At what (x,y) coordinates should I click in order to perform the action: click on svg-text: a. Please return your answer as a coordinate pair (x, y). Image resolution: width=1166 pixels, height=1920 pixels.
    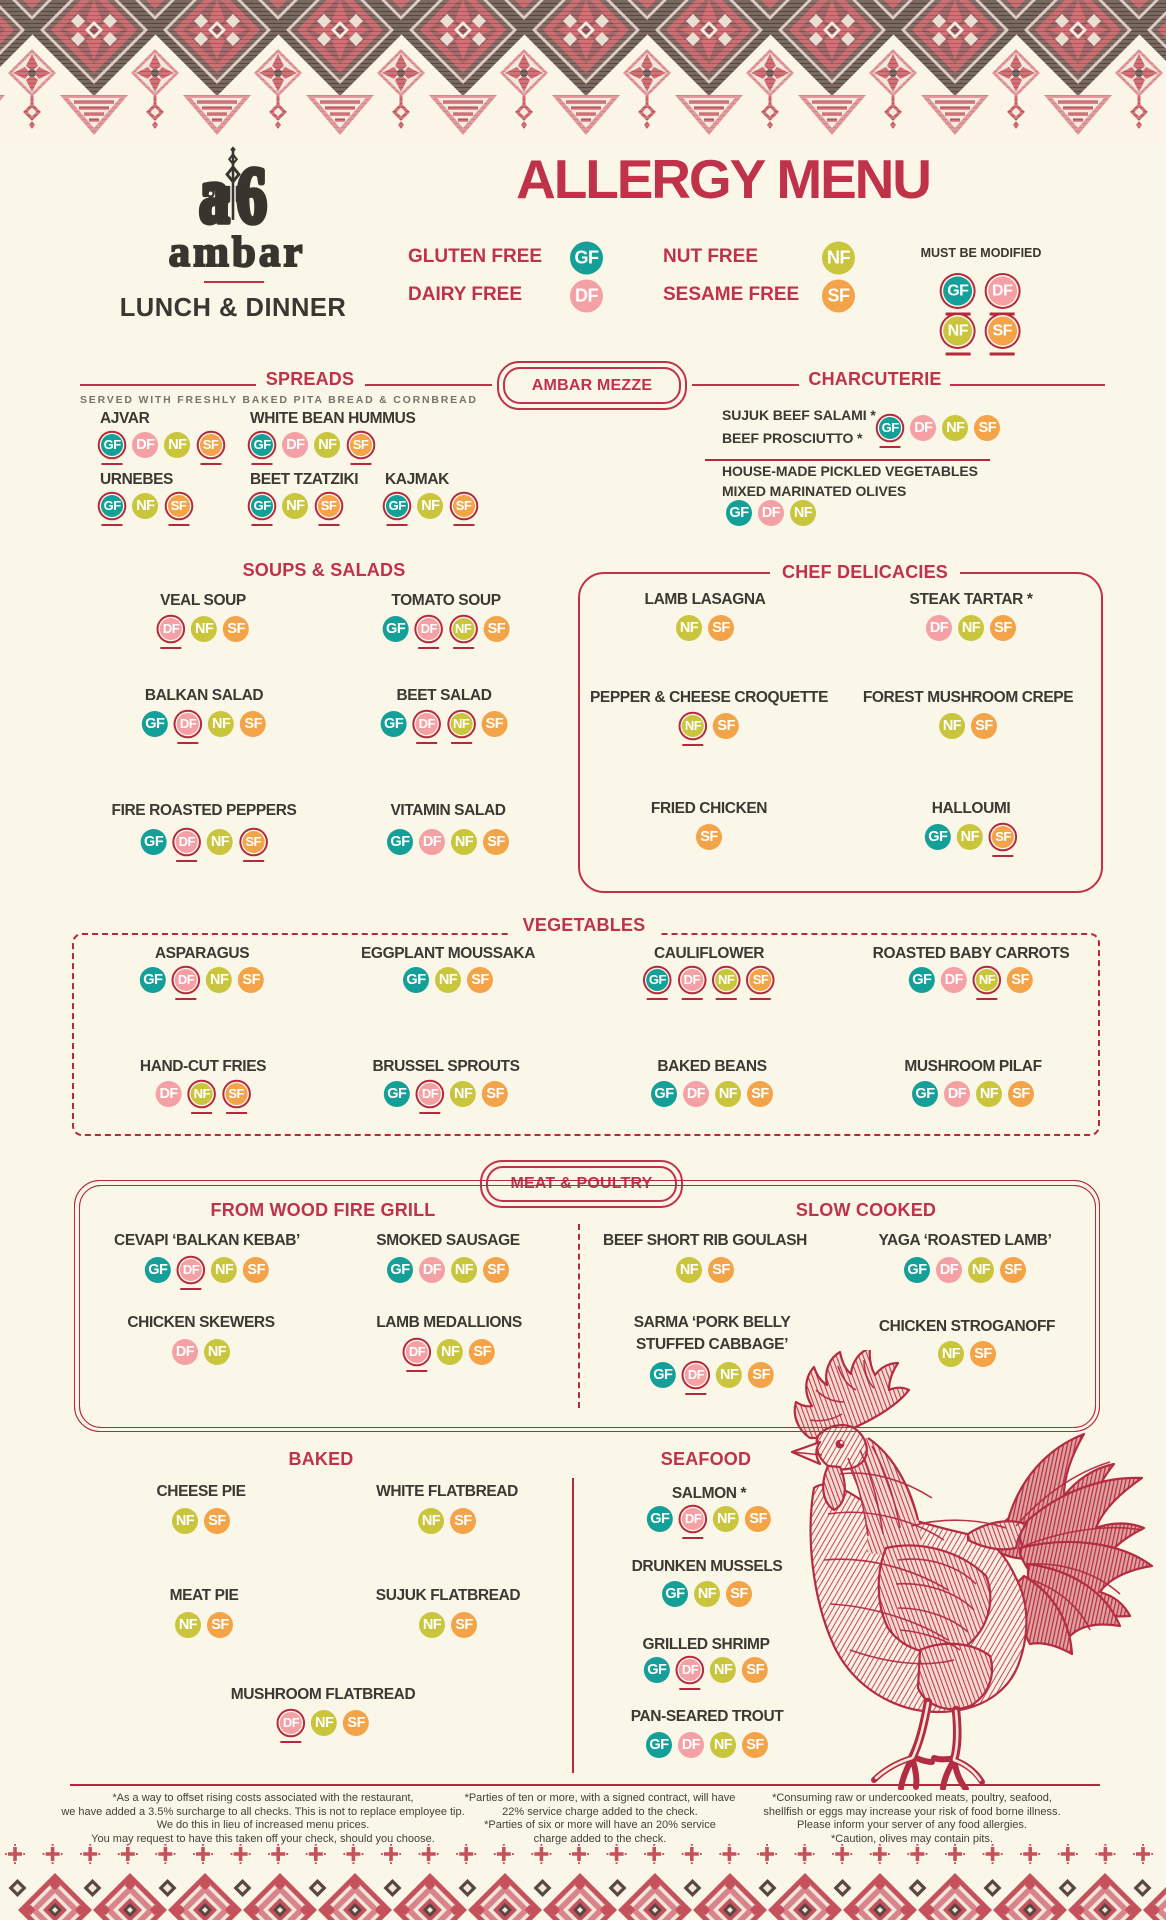
    Looking at the image, I should click on (214, 195).